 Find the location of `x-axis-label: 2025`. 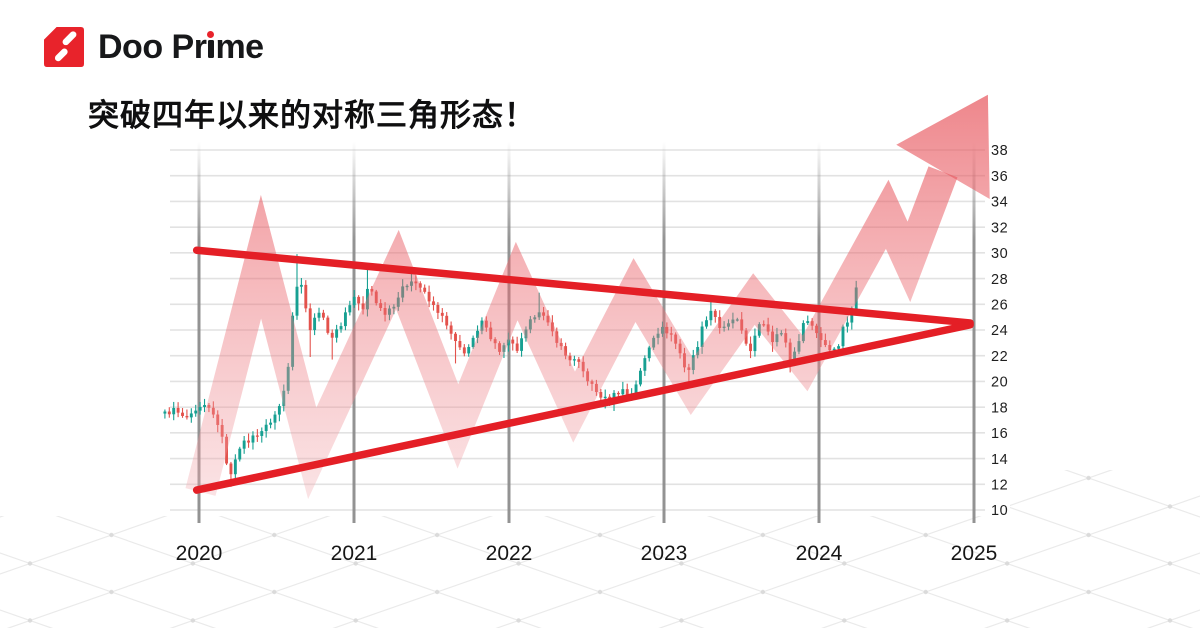

x-axis-label: 2025 is located at coordinates (974, 553).